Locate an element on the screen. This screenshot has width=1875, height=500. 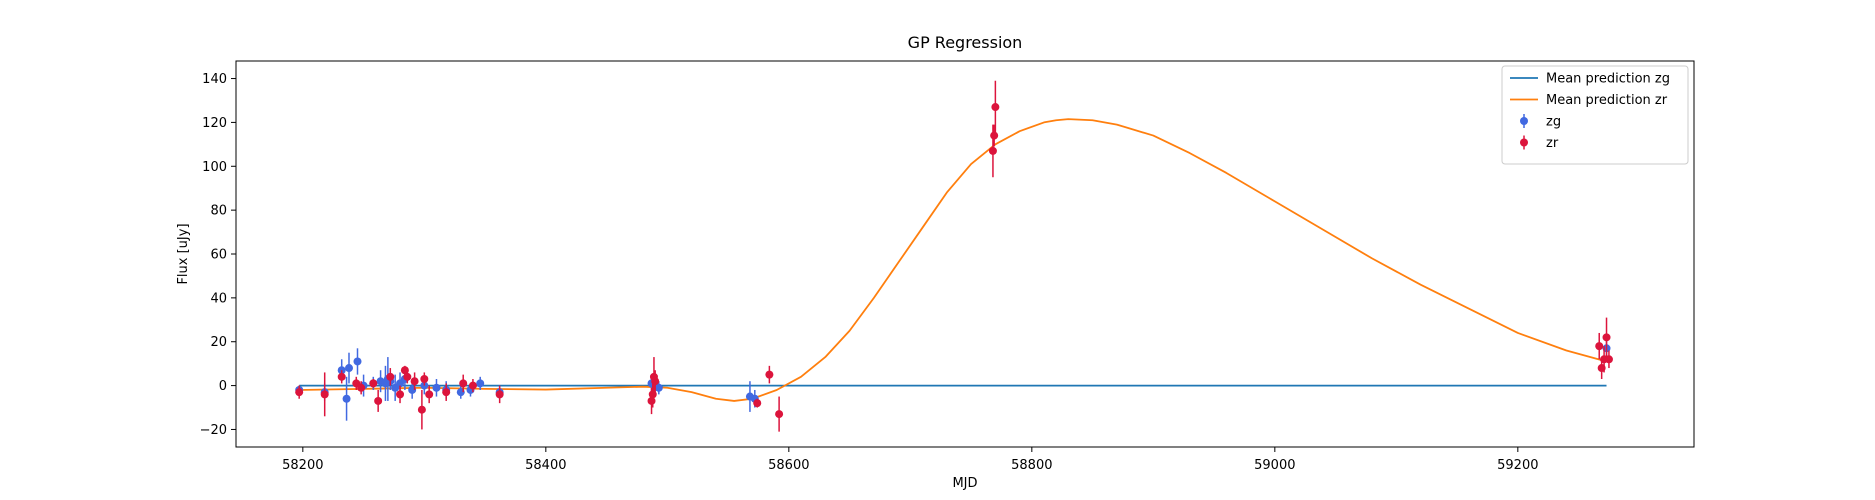
y-tick-label: 40 is located at coordinates (218, 298).